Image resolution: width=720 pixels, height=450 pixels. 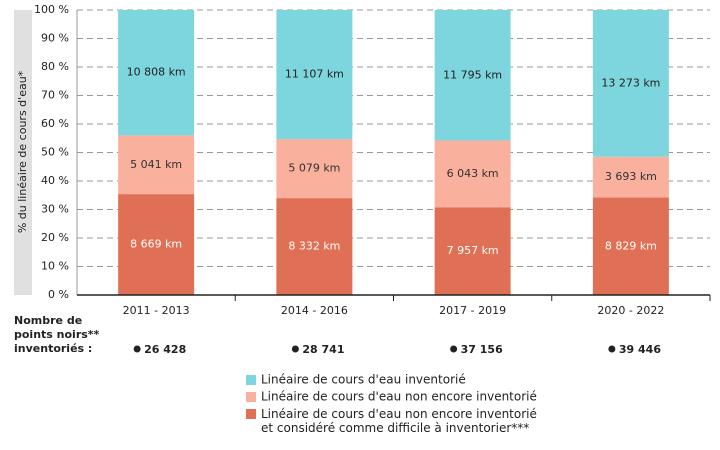 What do you see at coordinates (363, 380) in the screenshot?
I see `legend-label: Linéaire de cours d'eau inventorié` at bounding box center [363, 380].